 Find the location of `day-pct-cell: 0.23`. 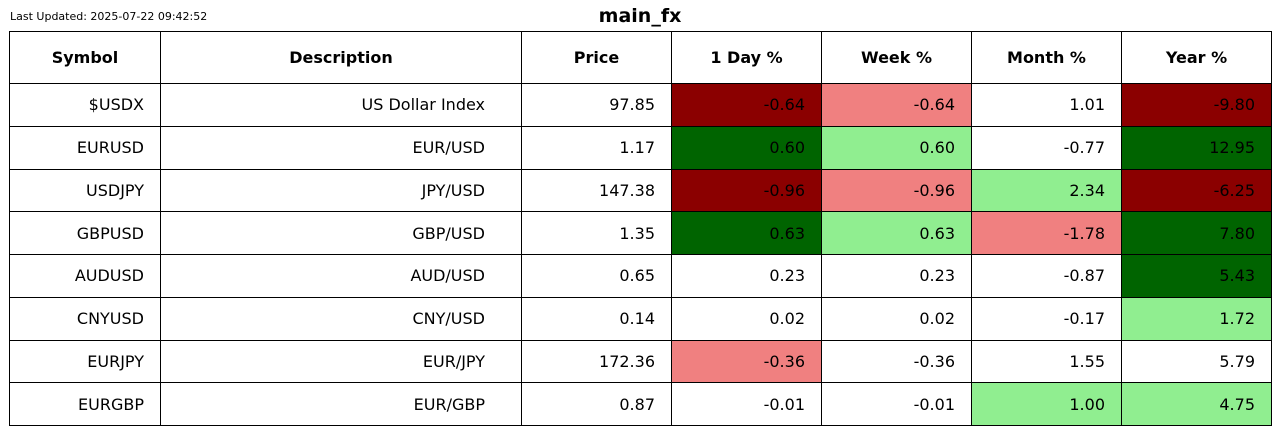

day-pct-cell: 0.23 is located at coordinates (746, 276).